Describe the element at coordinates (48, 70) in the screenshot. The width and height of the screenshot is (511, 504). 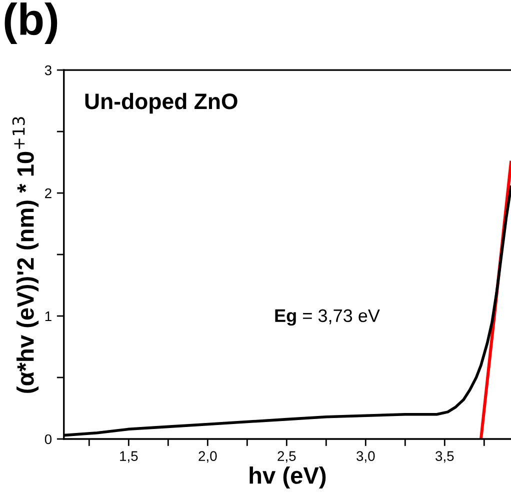
I see `y-tick-label: 3` at that location.